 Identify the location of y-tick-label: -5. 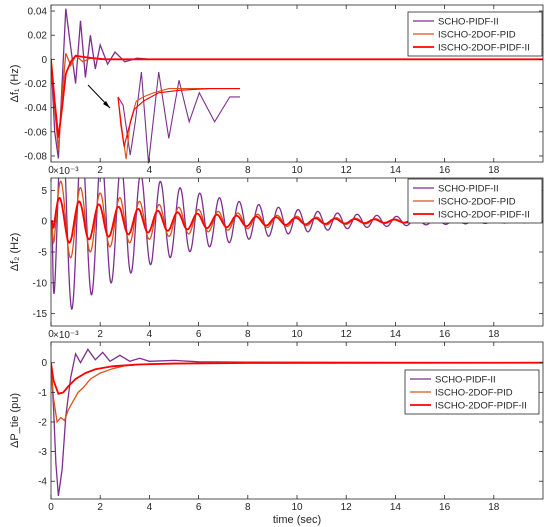
(42, 253).